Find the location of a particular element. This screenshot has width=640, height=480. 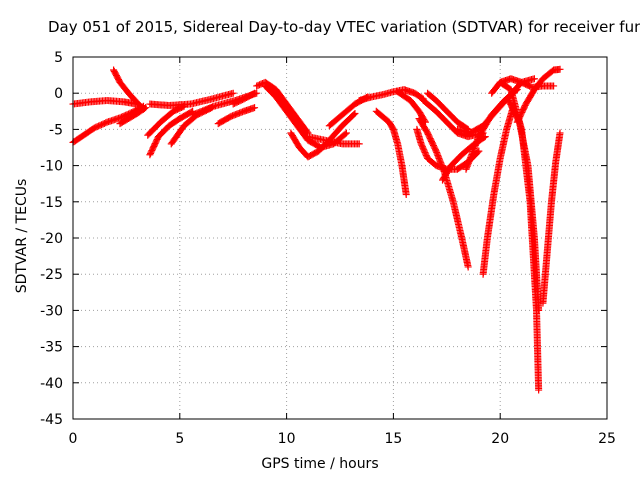

x-tick-label: 0 is located at coordinates (73, 439).